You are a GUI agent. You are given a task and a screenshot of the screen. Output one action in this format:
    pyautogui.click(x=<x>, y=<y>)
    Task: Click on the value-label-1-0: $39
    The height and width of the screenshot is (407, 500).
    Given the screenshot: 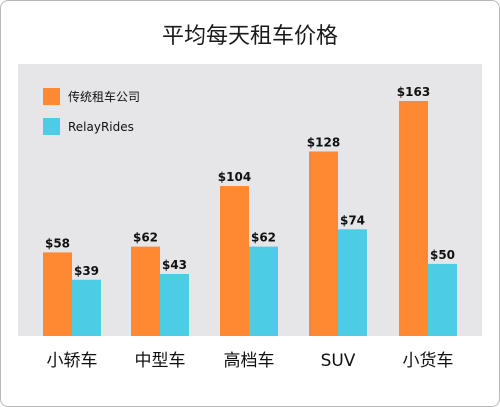 What is the action you would take?
    pyautogui.click(x=86, y=271)
    